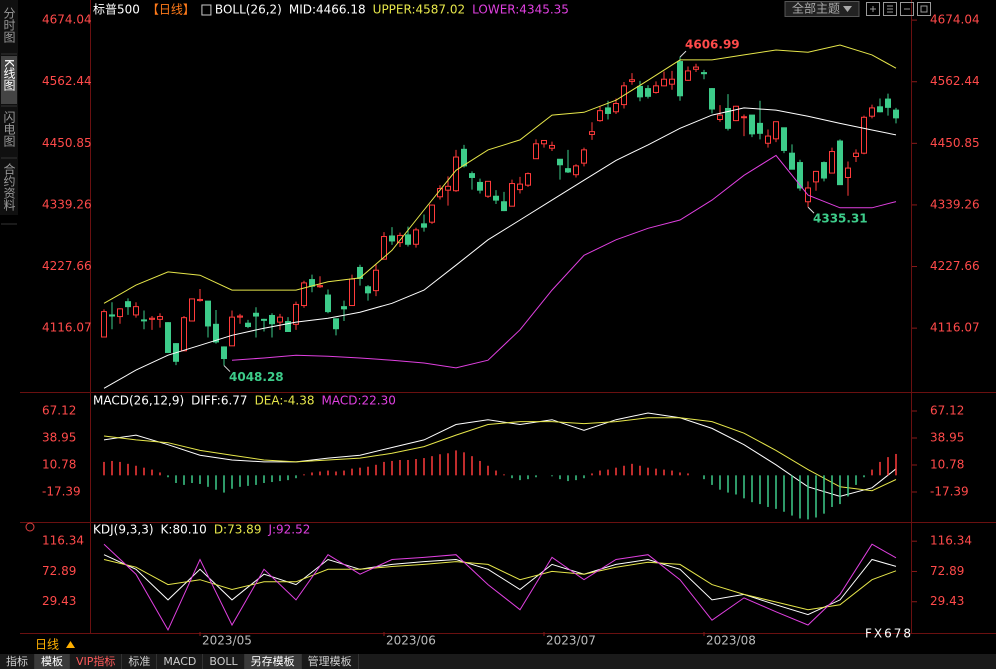 This screenshot has width=996, height=669. I want to click on indicator-icon, so click(206, 10).